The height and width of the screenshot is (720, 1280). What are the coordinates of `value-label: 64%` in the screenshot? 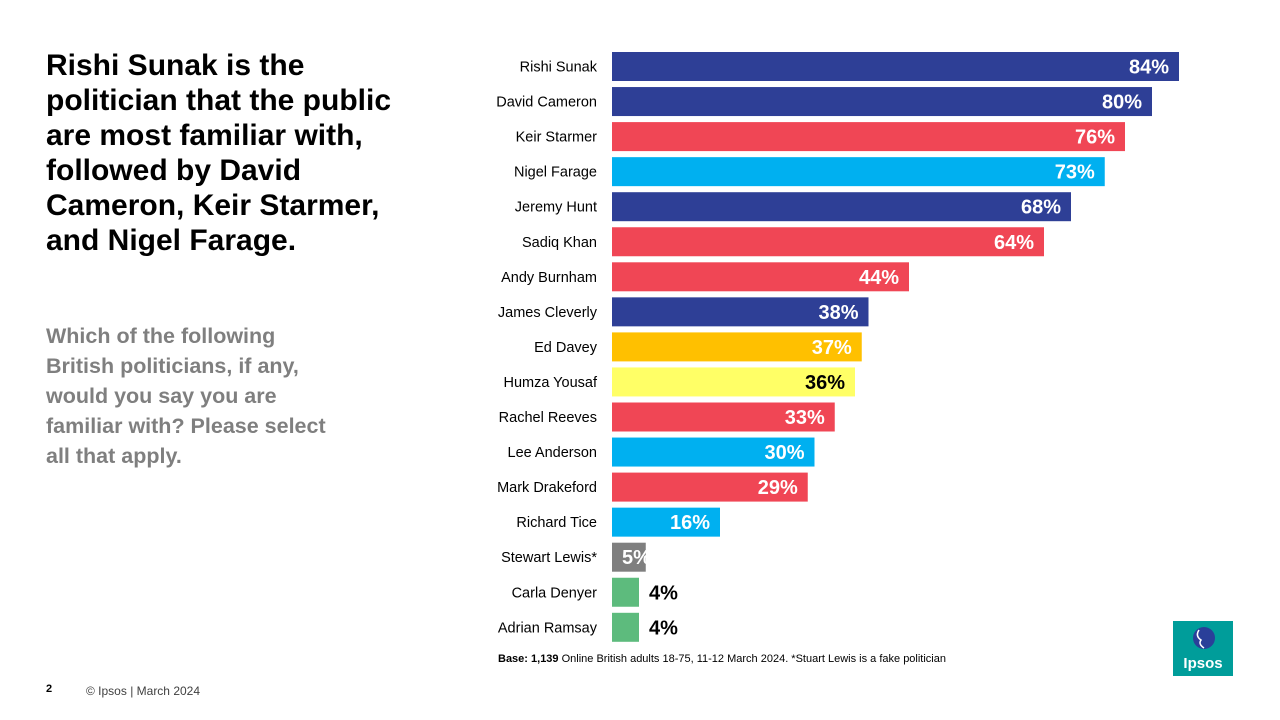 It's located at (1014, 243).